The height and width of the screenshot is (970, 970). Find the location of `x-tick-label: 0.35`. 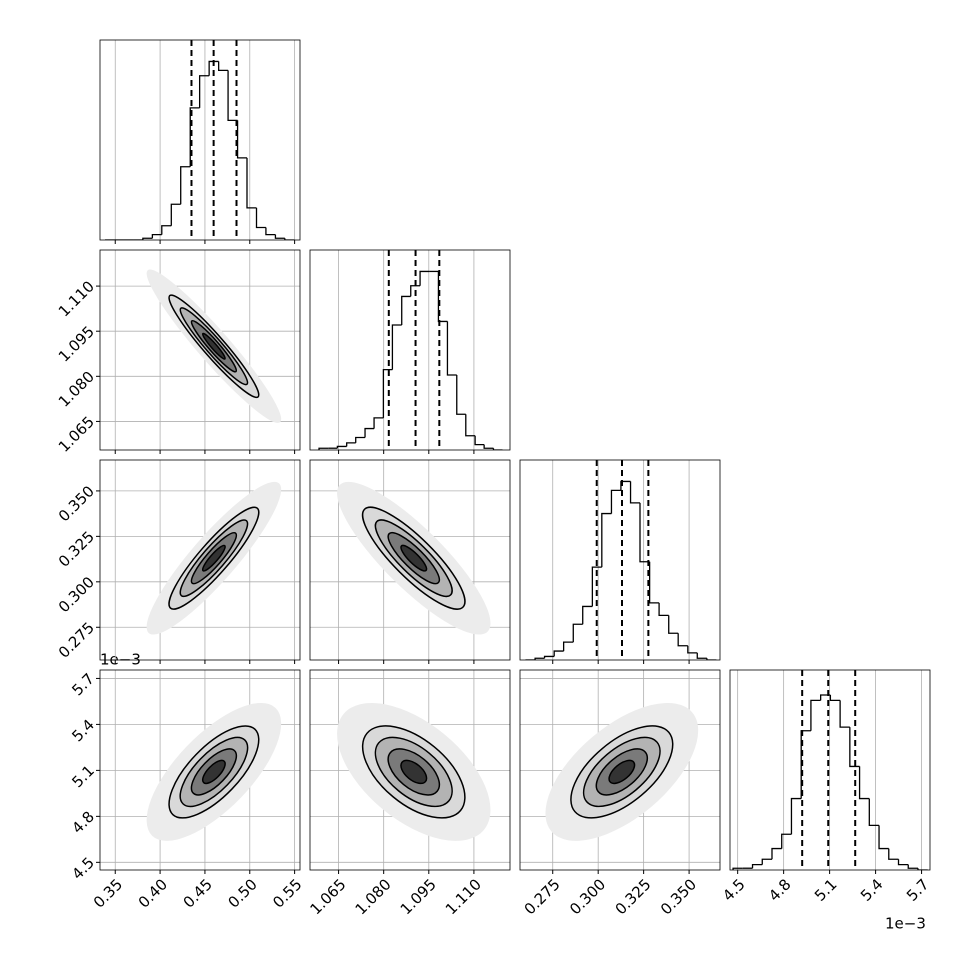

x-tick-label: 0.35 is located at coordinates (108, 893).